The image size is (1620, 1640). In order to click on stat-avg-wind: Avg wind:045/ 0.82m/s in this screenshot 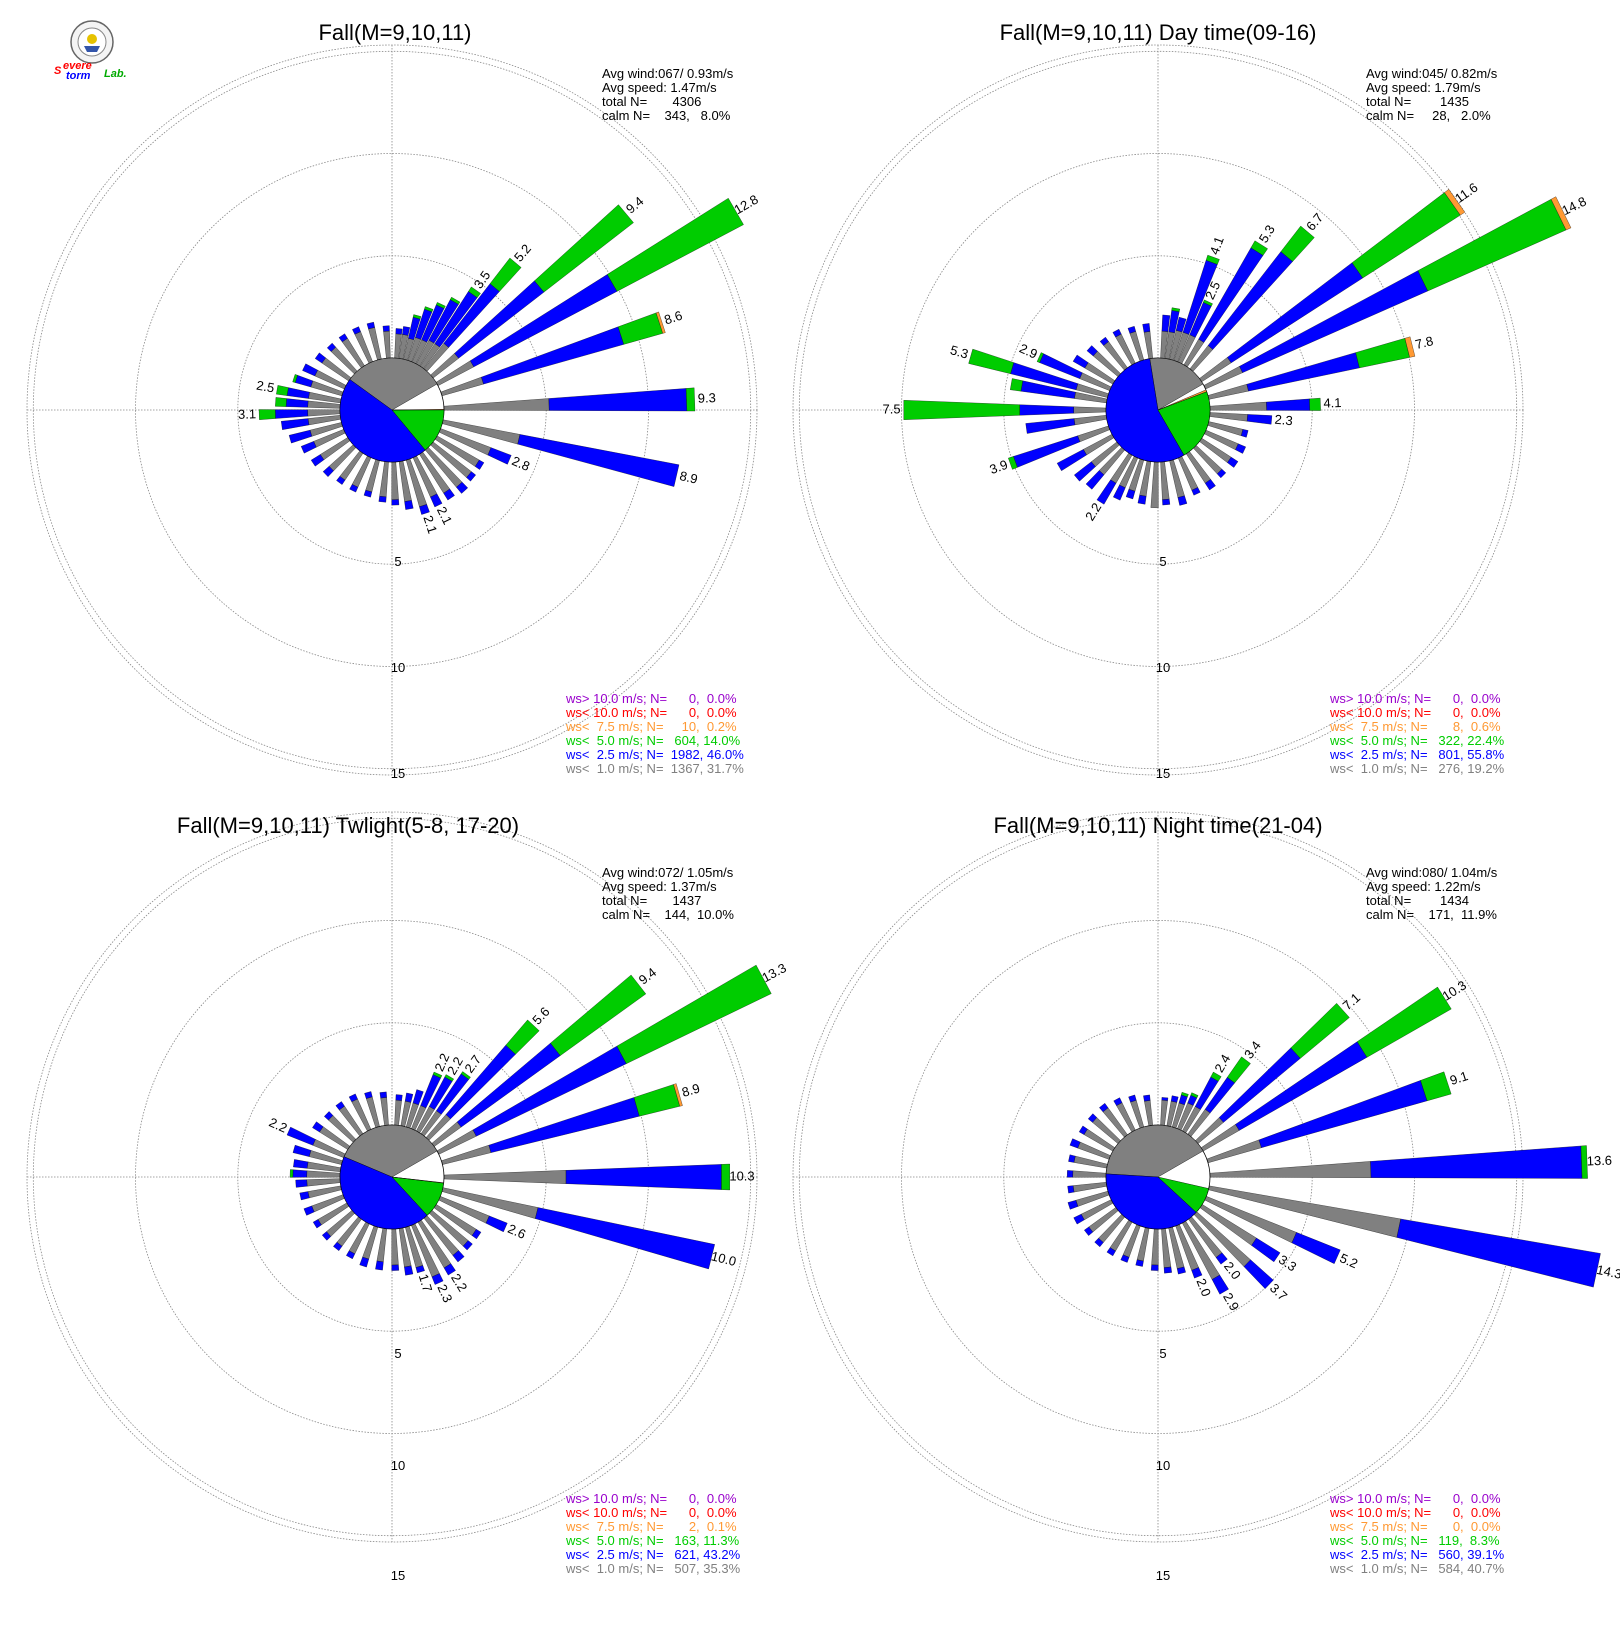, I will do `click(1432, 73)`.